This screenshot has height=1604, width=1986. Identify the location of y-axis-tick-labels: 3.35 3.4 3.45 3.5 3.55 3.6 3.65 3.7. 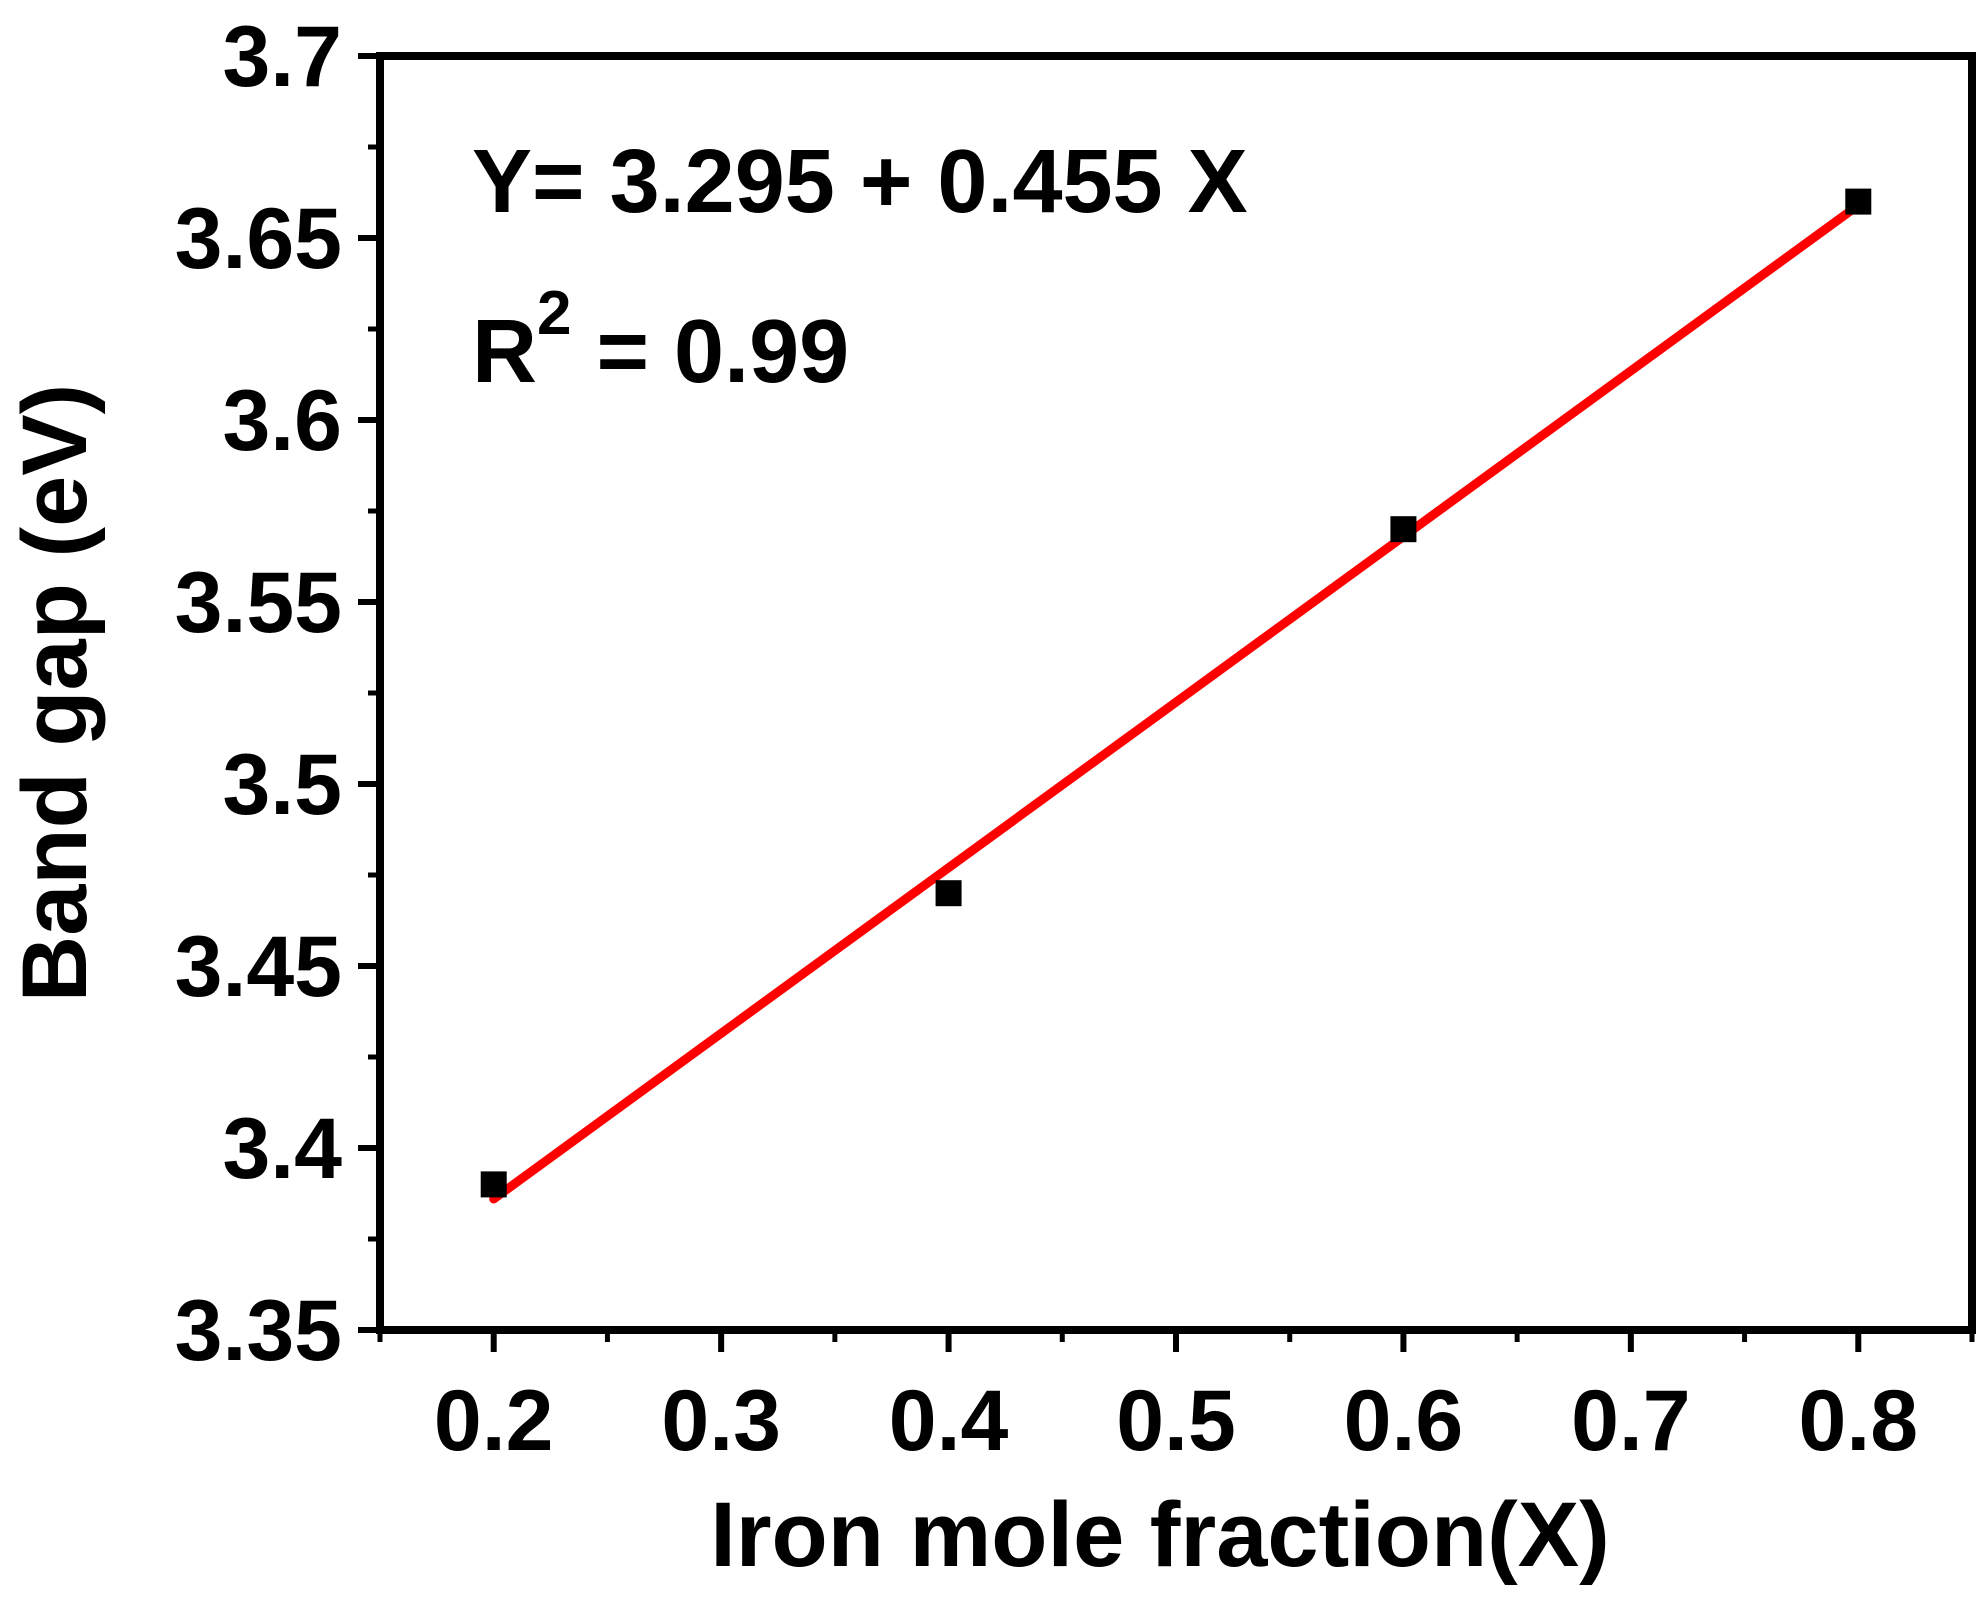
(259, 694).